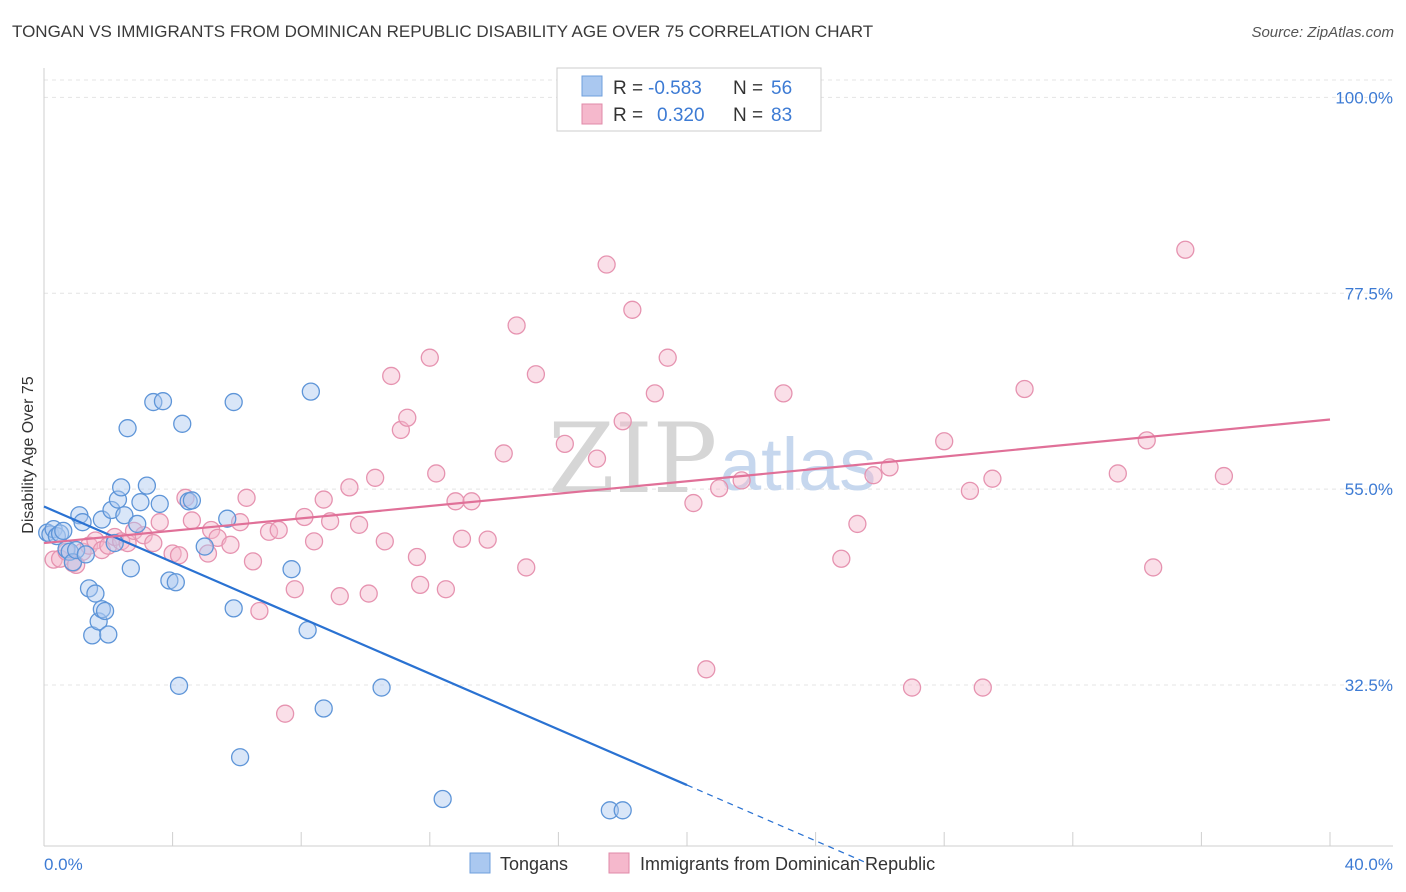  I want to click on dominican-n-value: 83, so click(781, 115).